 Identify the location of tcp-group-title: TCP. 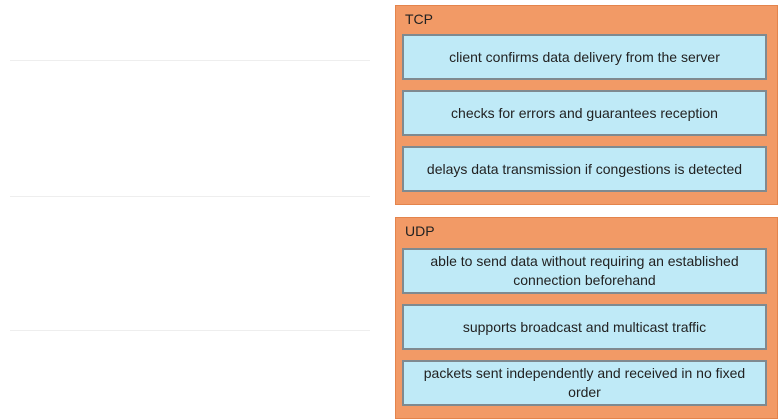
(419, 19).